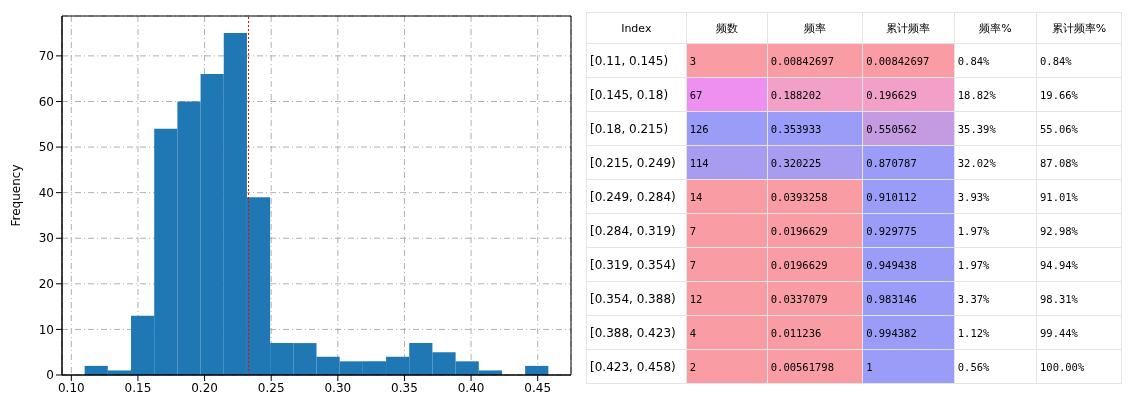 The image size is (1130, 403). I want to click on category-label: [0.215, 0.249), so click(633, 162).